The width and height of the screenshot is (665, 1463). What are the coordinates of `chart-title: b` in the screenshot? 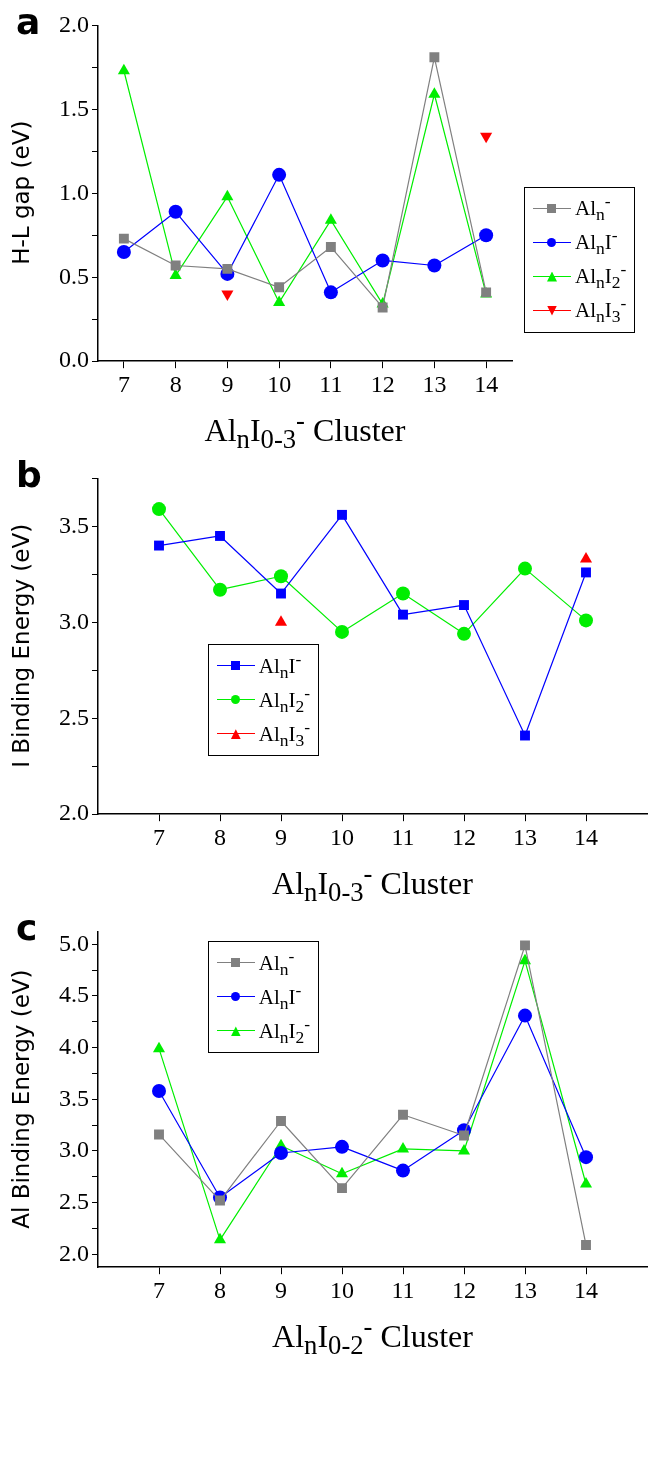 It's located at (29, 474).